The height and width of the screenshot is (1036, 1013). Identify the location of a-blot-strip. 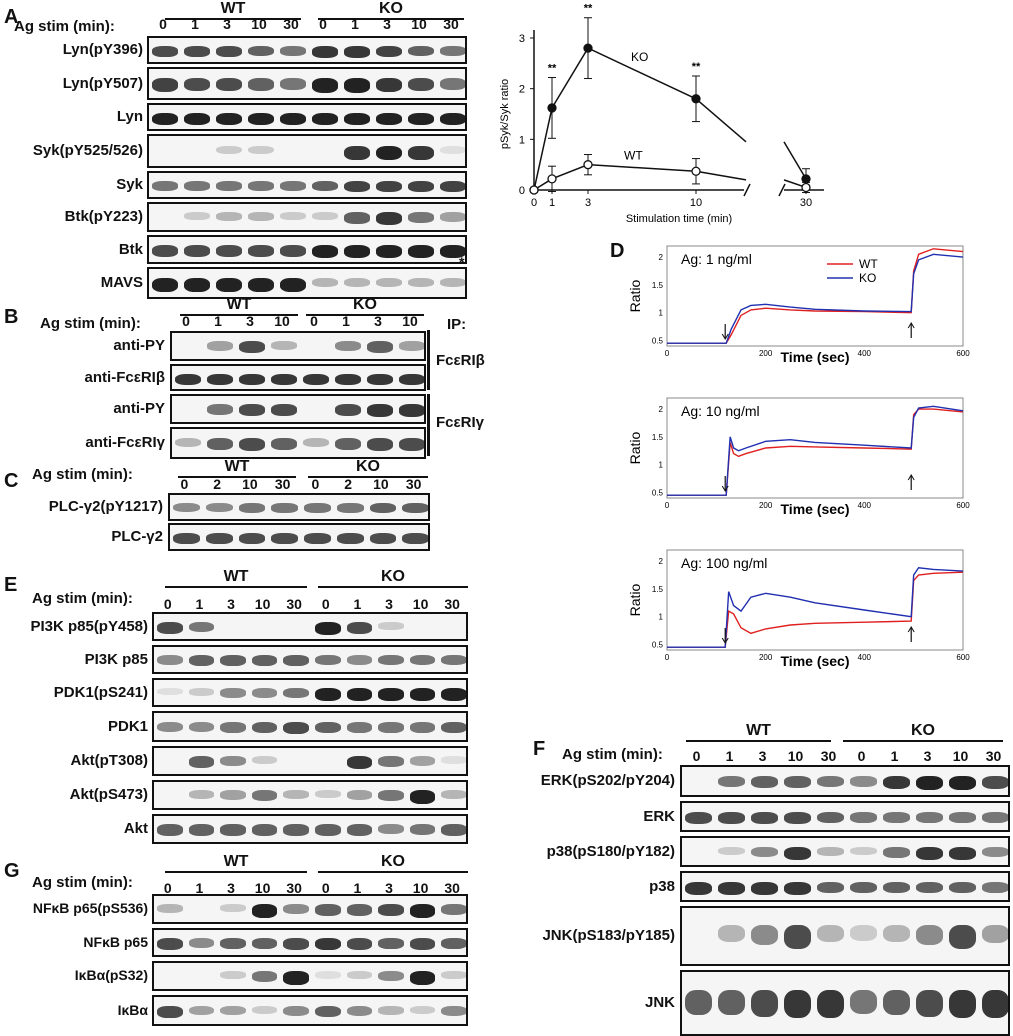
(307, 283).